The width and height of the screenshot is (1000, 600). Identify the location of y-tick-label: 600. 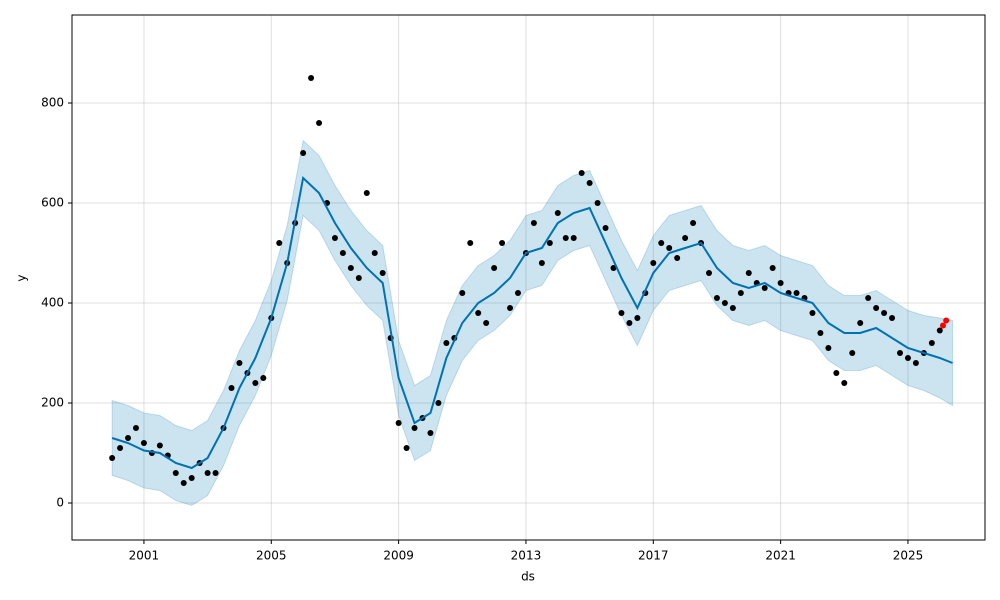
(52, 203).